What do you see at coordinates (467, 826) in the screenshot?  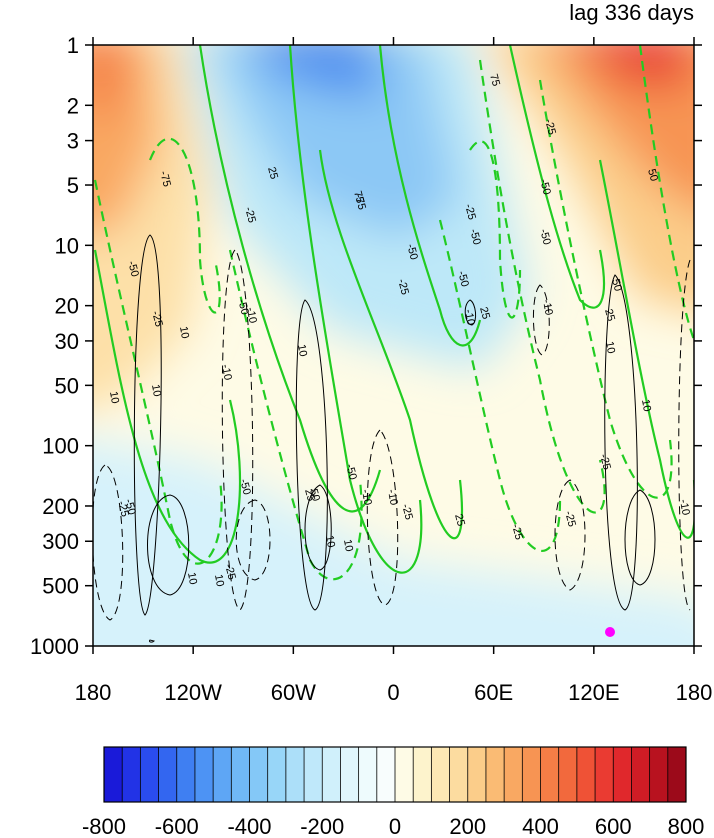 I see `colorbar-tick-label: 200` at bounding box center [467, 826].